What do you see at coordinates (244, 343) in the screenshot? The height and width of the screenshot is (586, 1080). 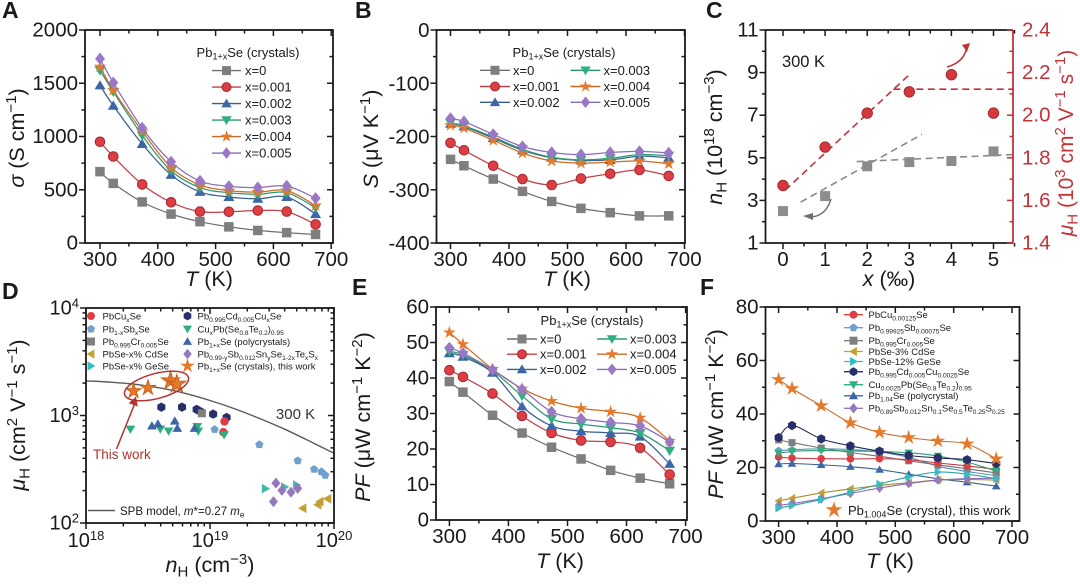 I see `svg-text: Pb1+x​Se (polycrystals)` at bounding box center [244, 343].